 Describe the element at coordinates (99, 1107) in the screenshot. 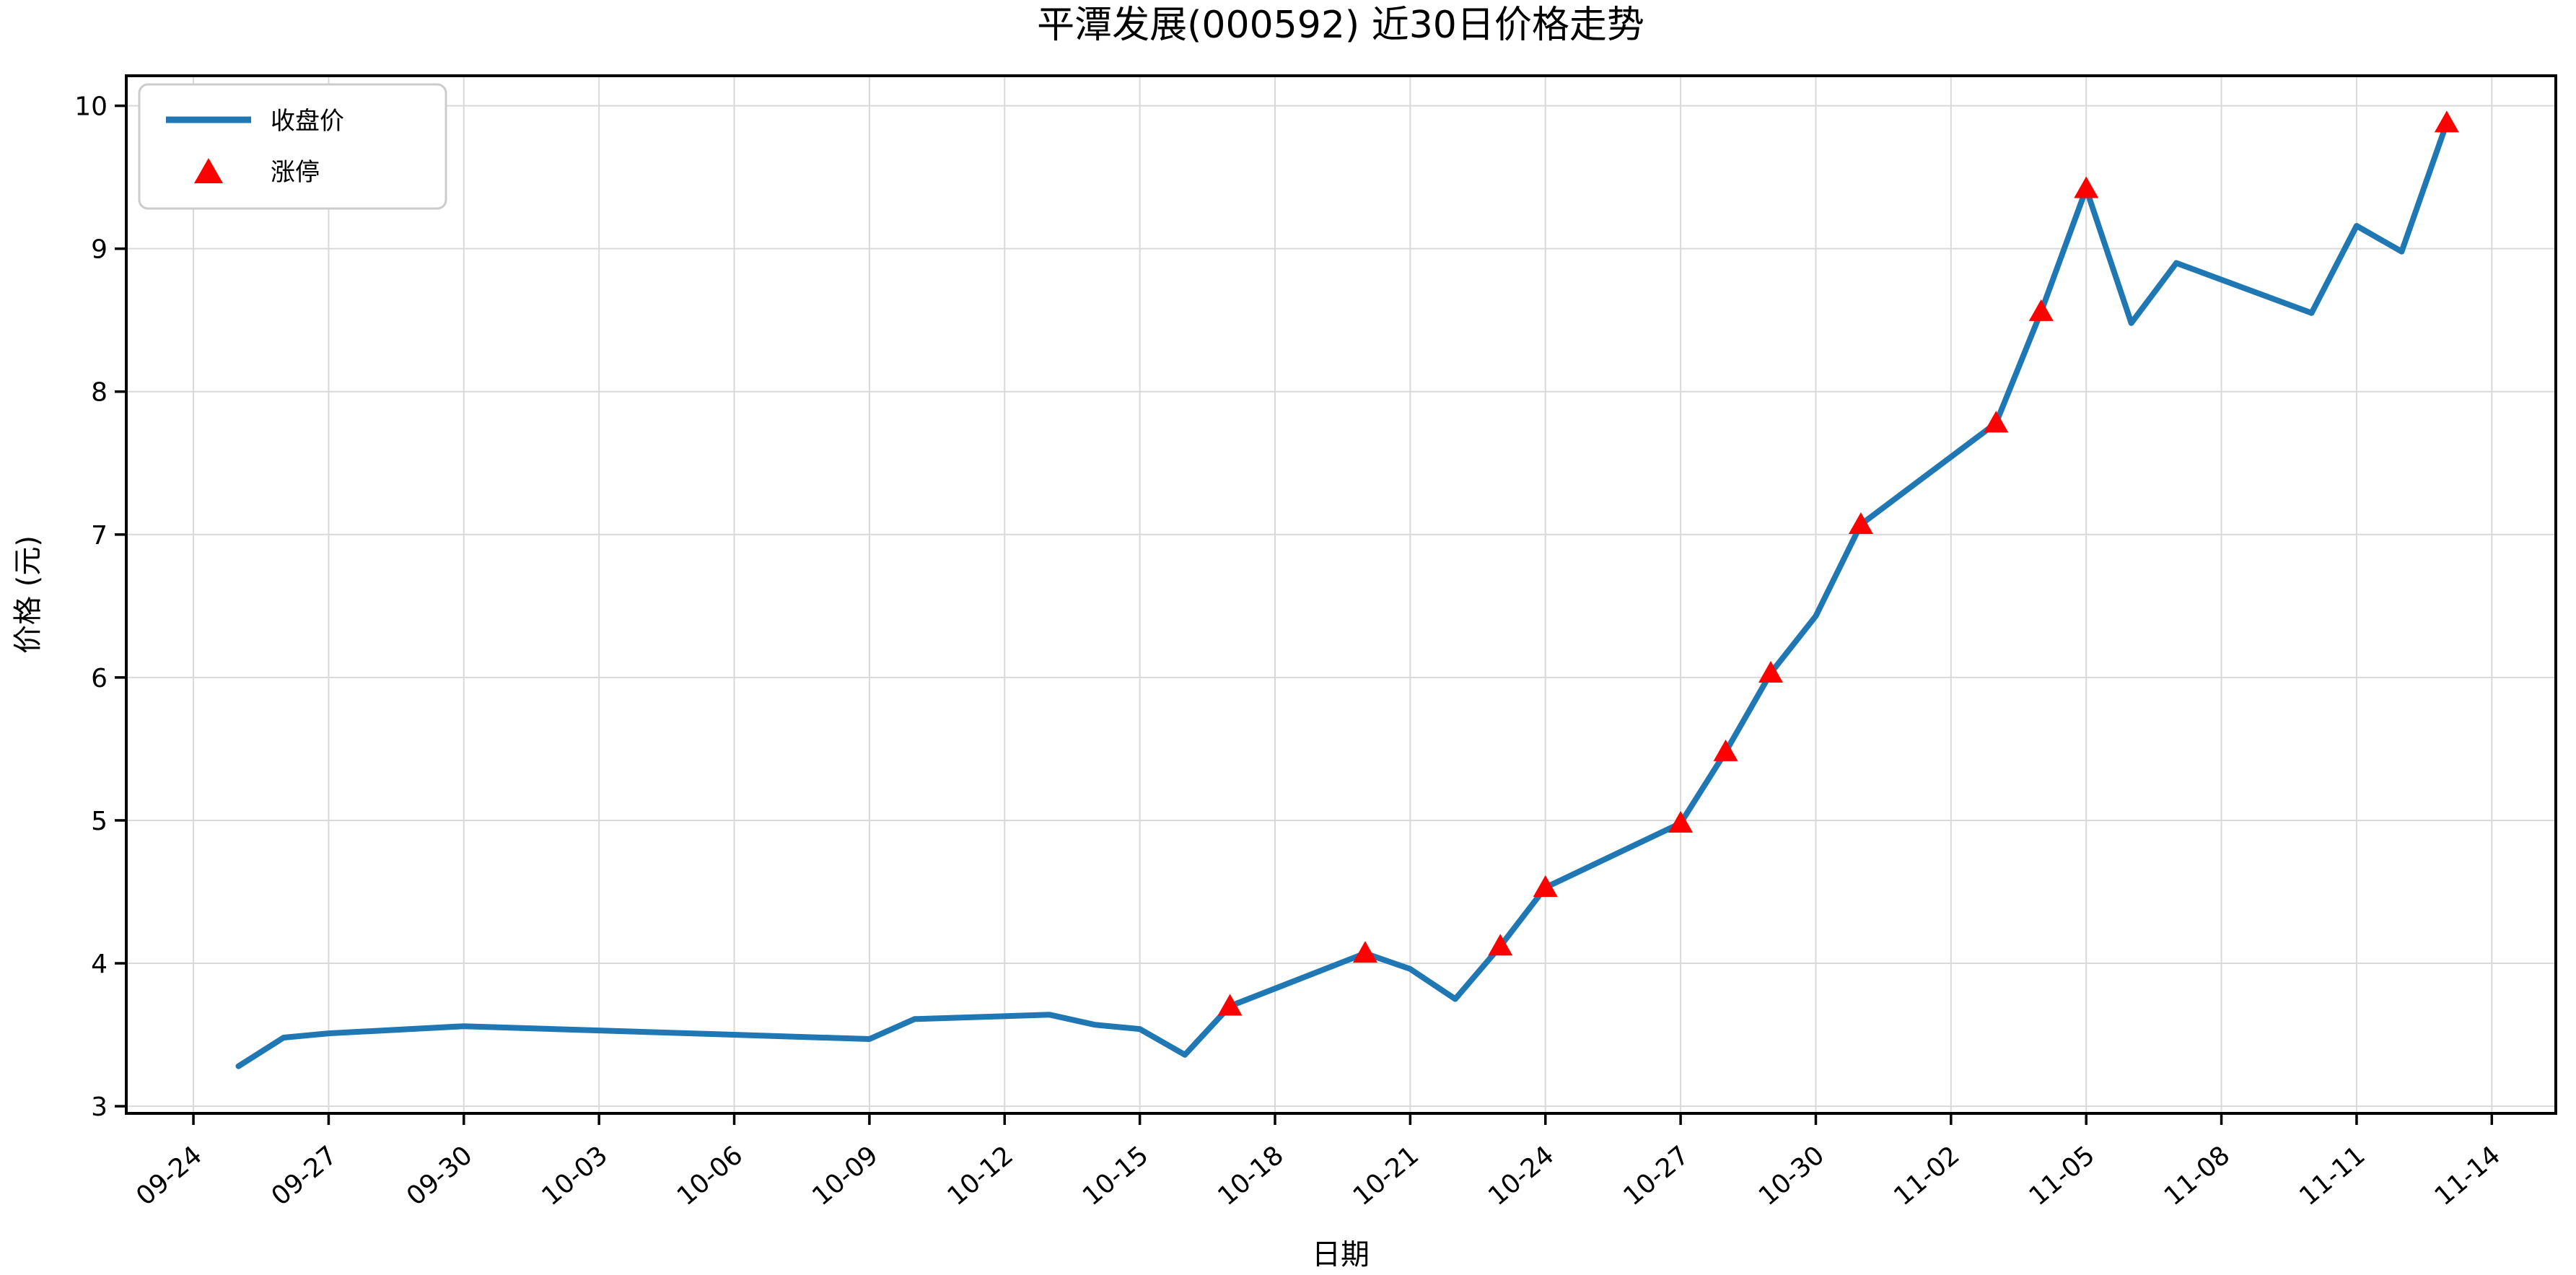

I see `y-tick-label: 3` at that location.